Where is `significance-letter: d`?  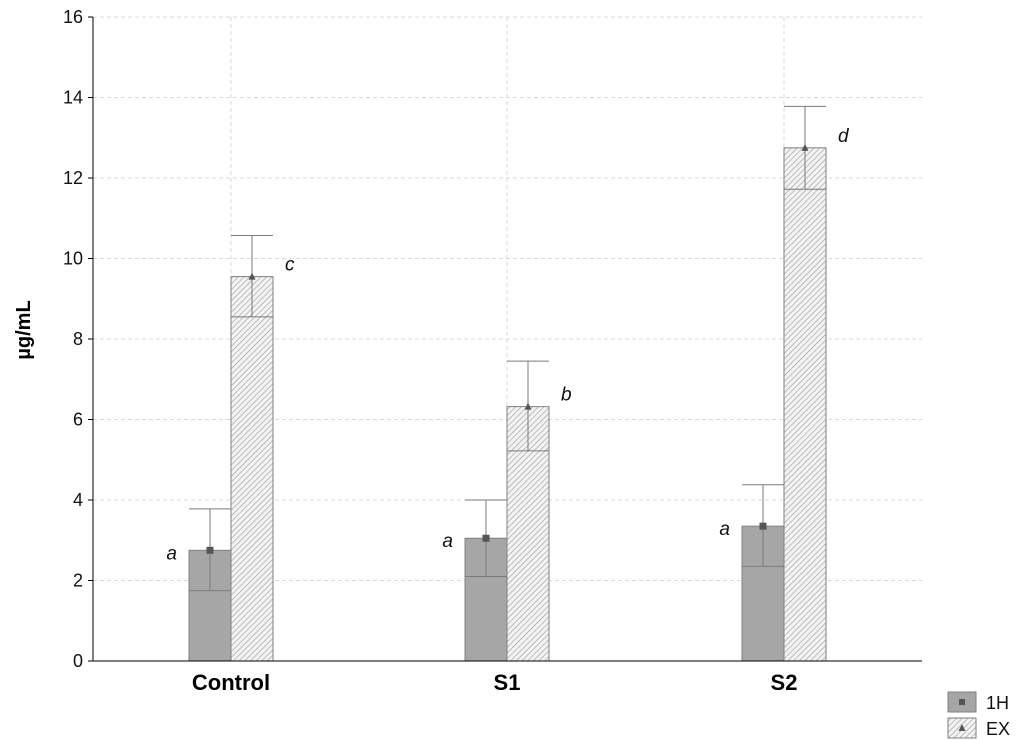 significance-letter: d is located at coordinates (844, 136).